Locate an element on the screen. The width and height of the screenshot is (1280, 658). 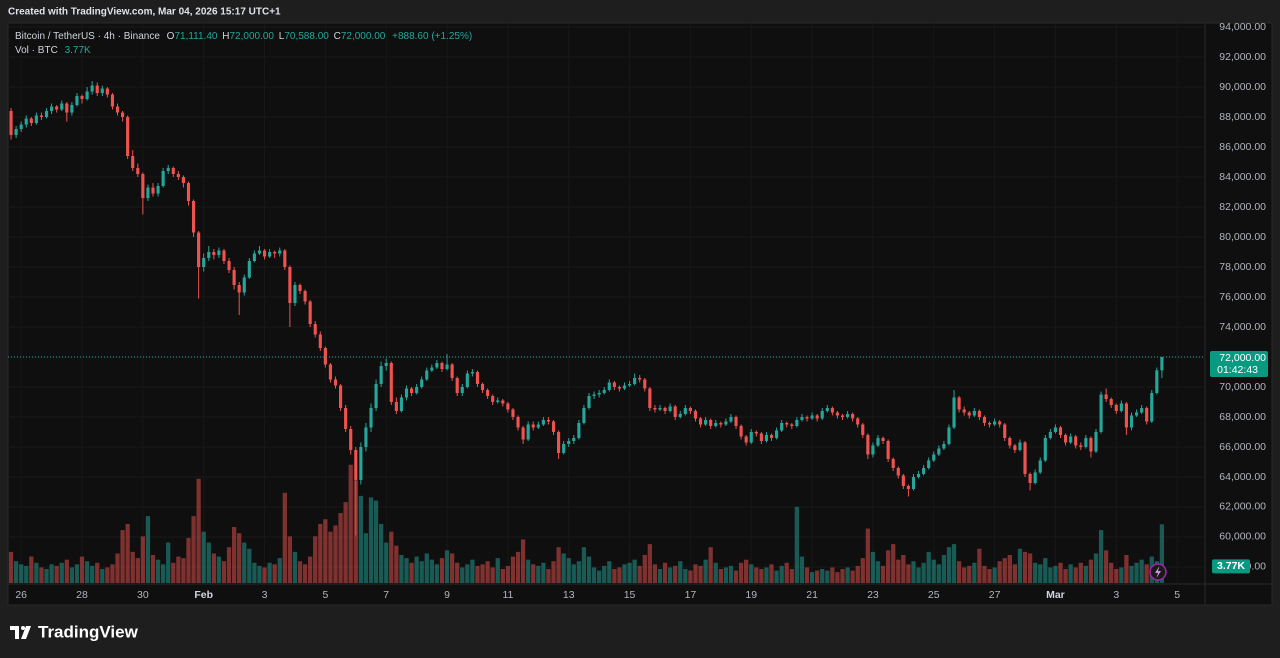
legend-value: 72,000.00 is located at coordinates (251, 36).